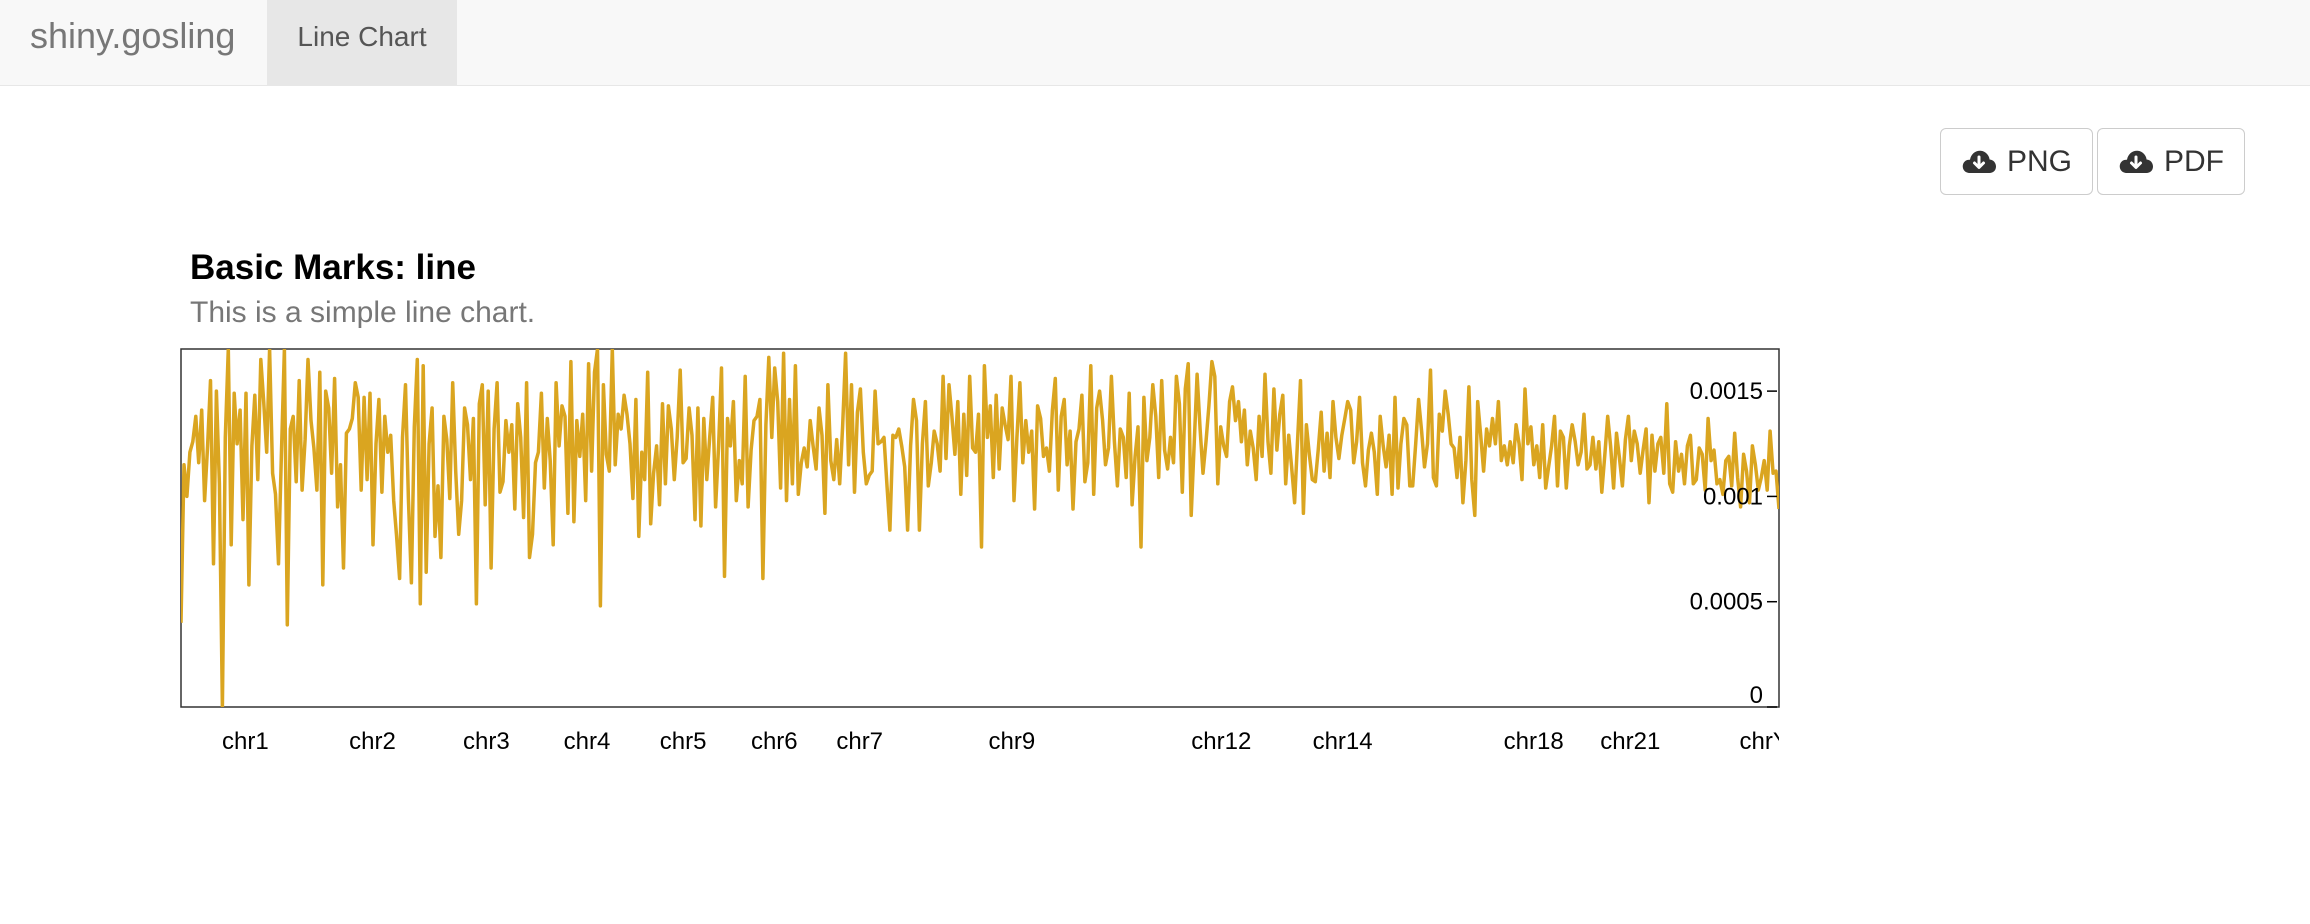 The width and height of the screenshot is (2310, 924). What do you see at coordinates (333, 267) in the screenshot?
I see `chart-title: Basic Marks: line` at bounding box center [333, 267].